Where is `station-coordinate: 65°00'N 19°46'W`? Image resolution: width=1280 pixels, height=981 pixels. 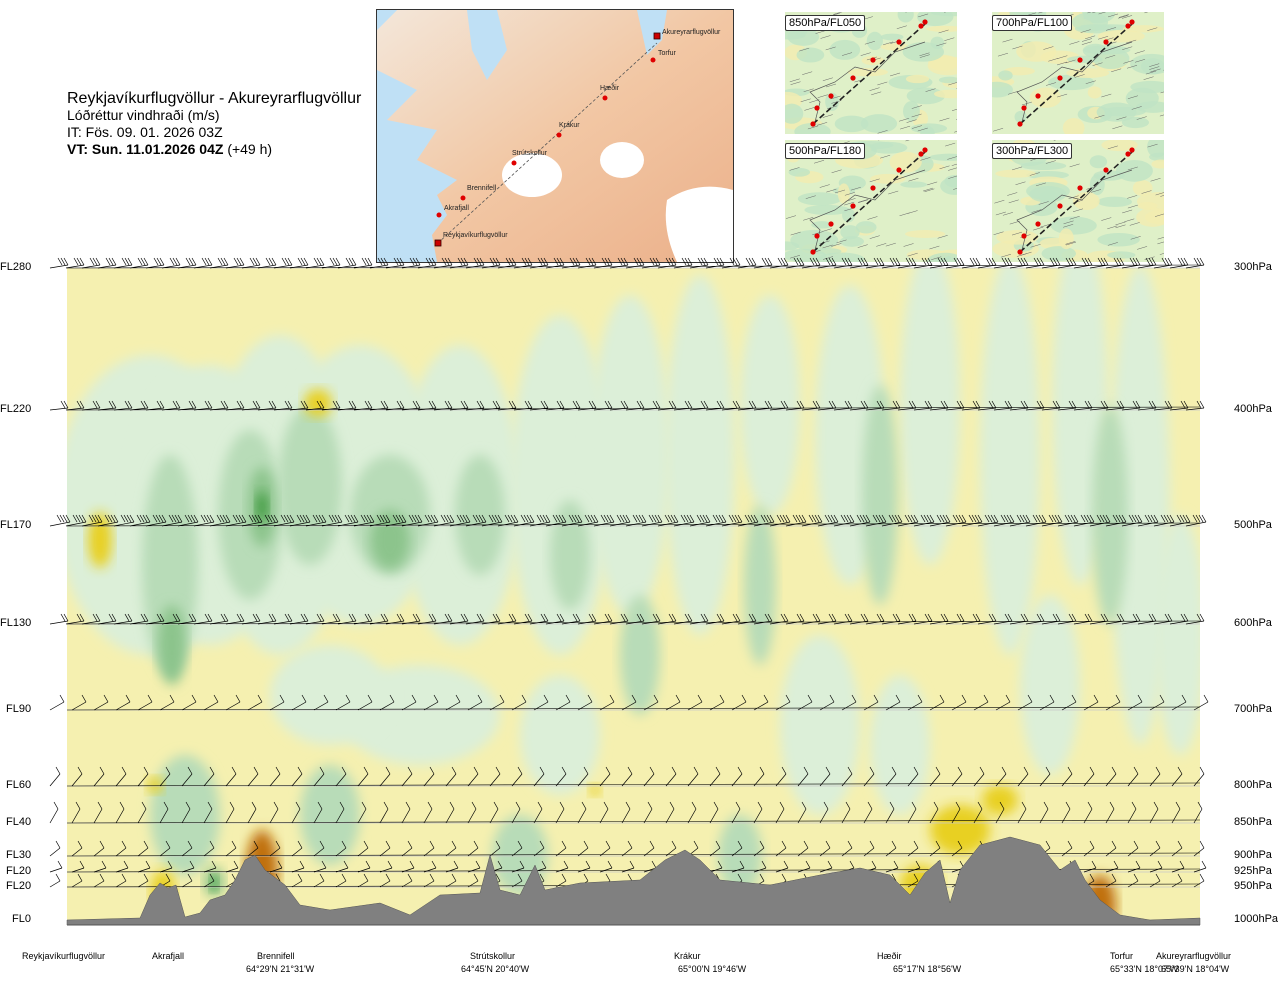 station-coordinate: 65°00'N 19°46'W is located at coordinates (712, 969).